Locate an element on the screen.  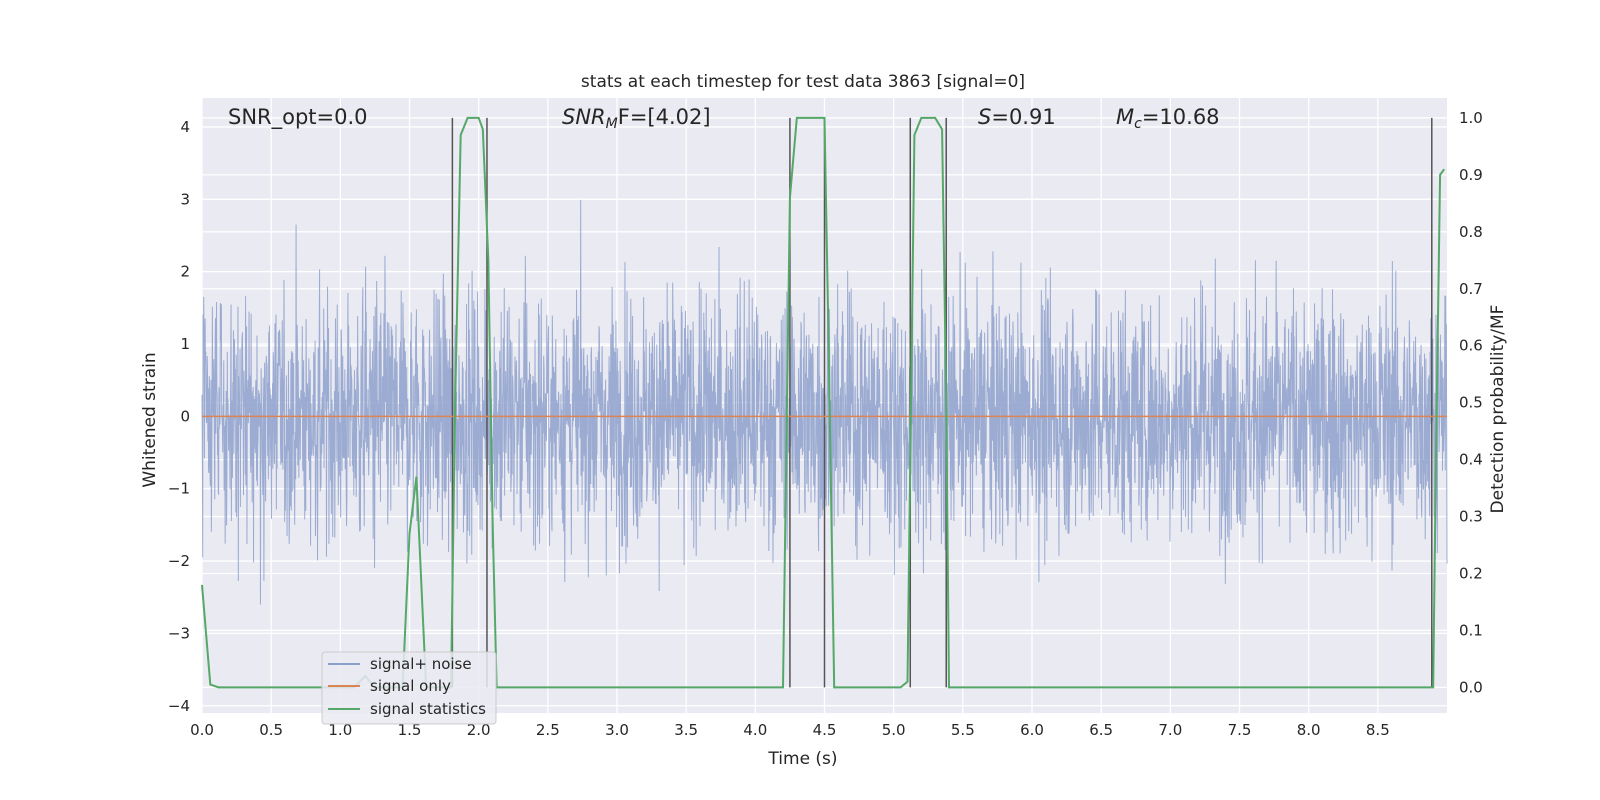
x-tick-label: 3.0 is located at coordinates (617, 730).